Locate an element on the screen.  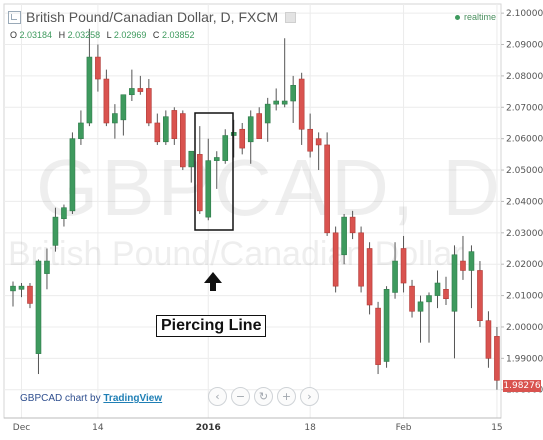
x-tick-label: 14 is located at coordinates (98, 428).